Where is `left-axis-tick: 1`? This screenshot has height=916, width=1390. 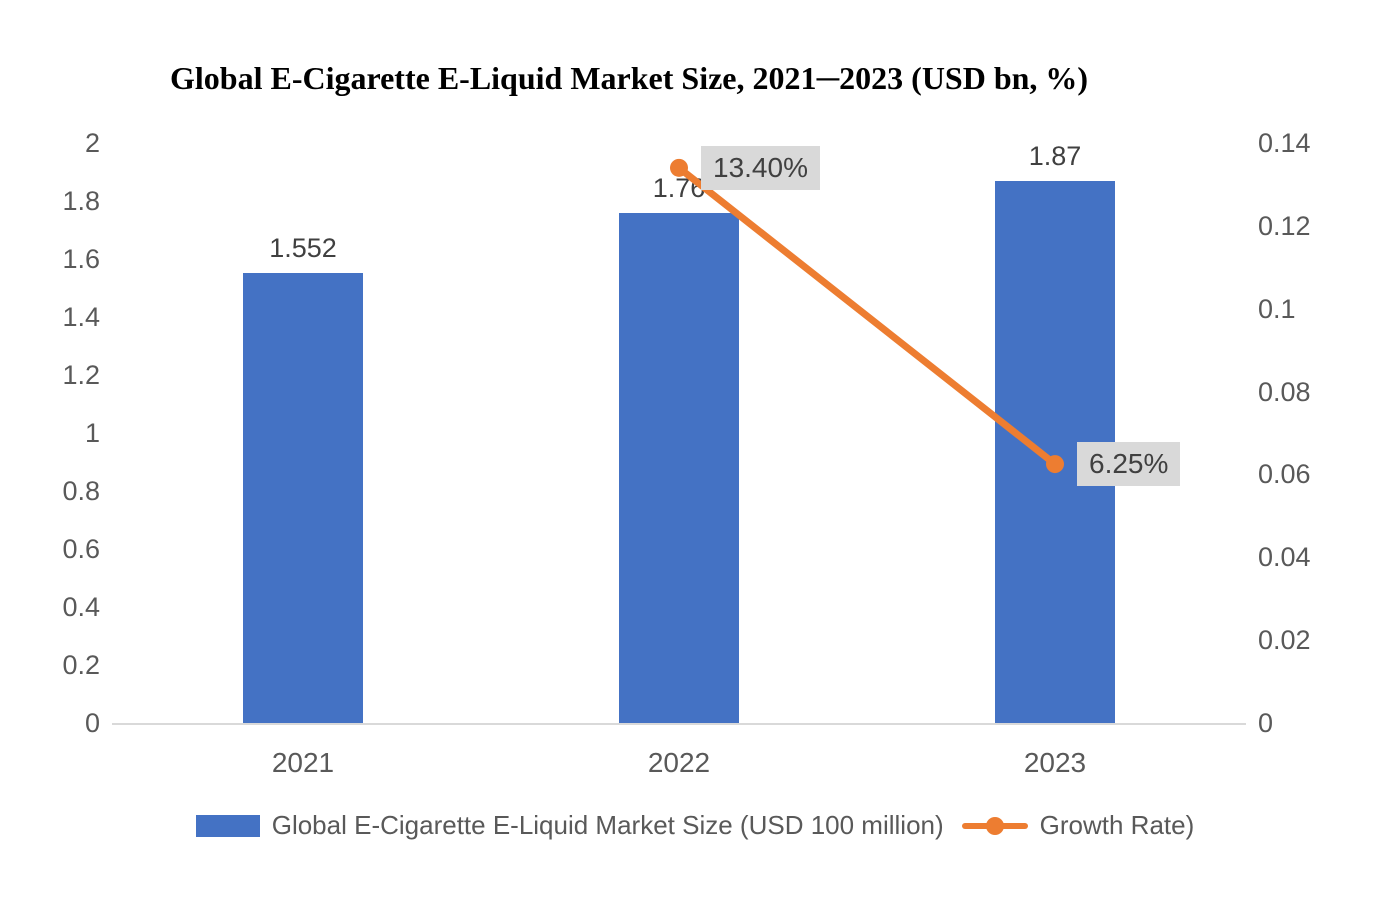
left-axis-tick: 1 is located at coordinates (92, 433).